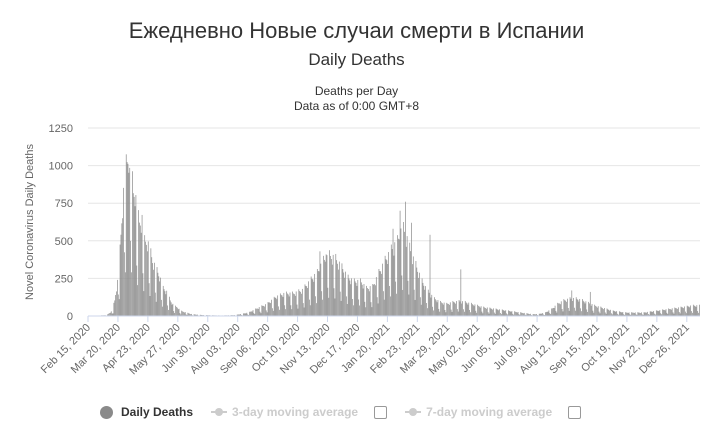 The height and width of the screenshot is (433, 713). Describe the element at coordinates (575, 412) in the screenshot. I see `legend-checkbox-7-day-average` at that location.